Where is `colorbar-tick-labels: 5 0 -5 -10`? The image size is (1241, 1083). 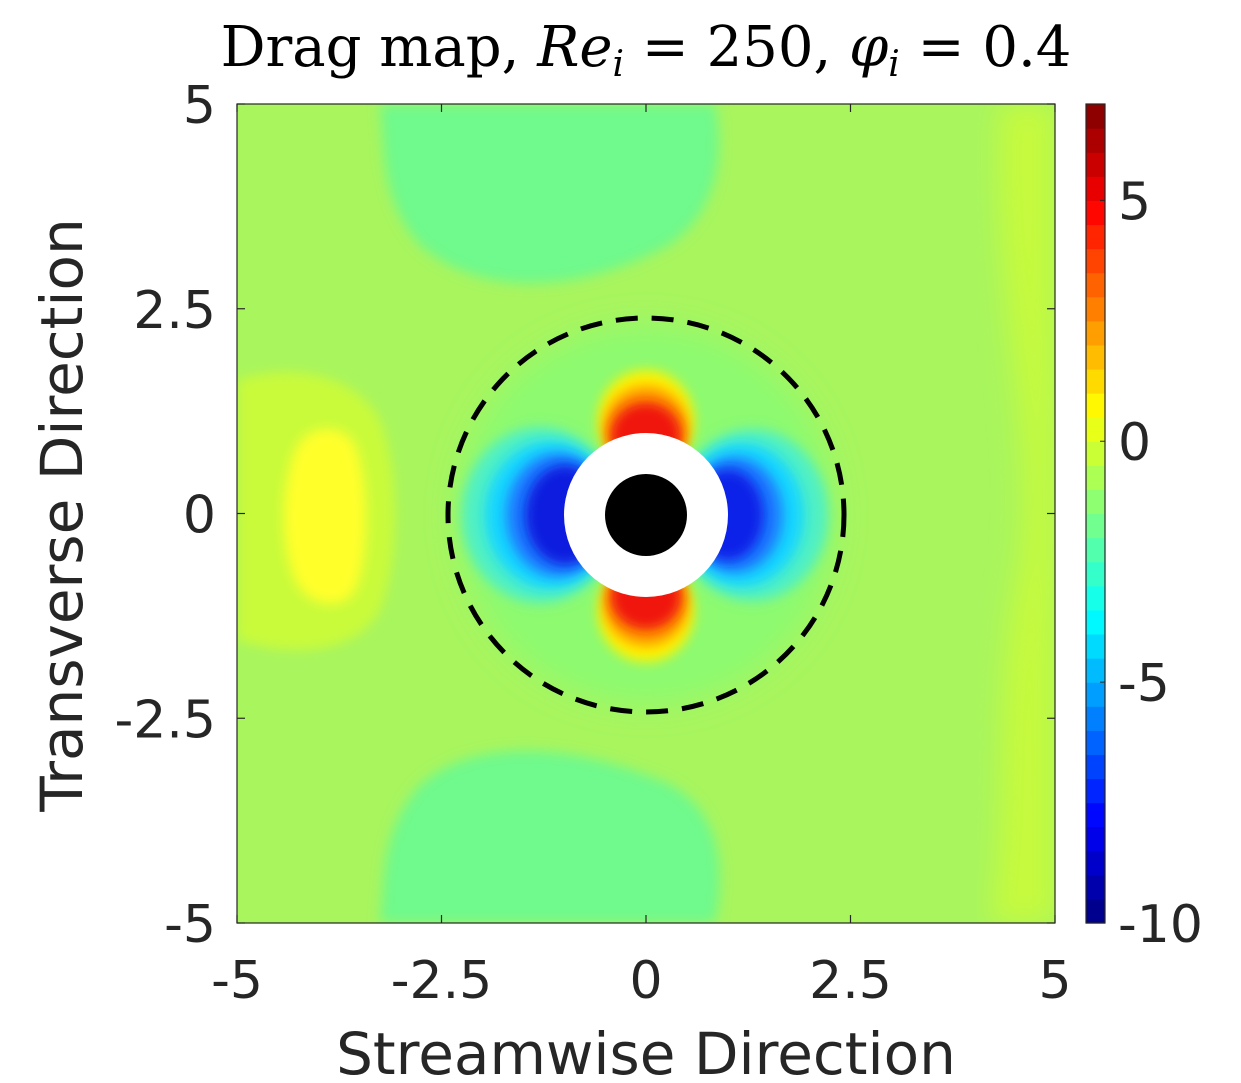 colorbar-tick-labels: 5 0 -5 -10 is located at coordinates (1151, 563).